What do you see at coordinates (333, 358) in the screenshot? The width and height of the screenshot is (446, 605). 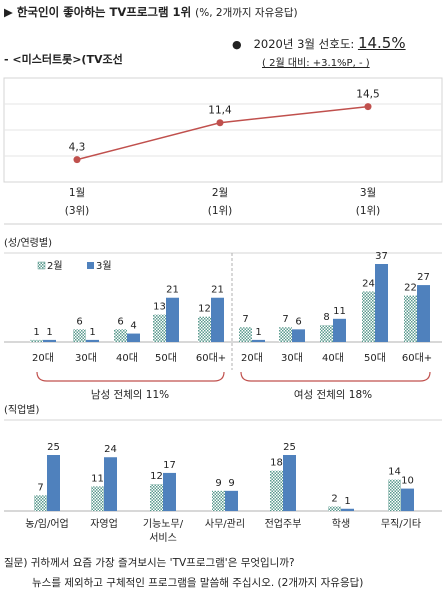 I see `age-x-tick-7: 40대` at bounding box center [333, 358].